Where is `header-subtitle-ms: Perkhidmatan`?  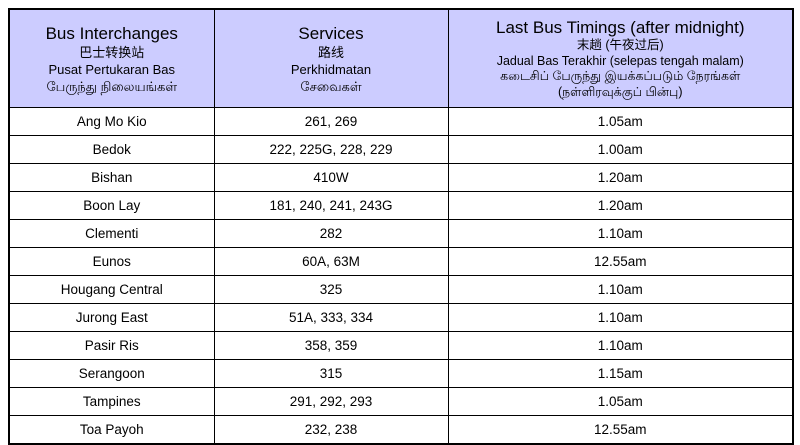 header-subtitle-ms: Perkhidmatan is located at coordinates (331, 69).